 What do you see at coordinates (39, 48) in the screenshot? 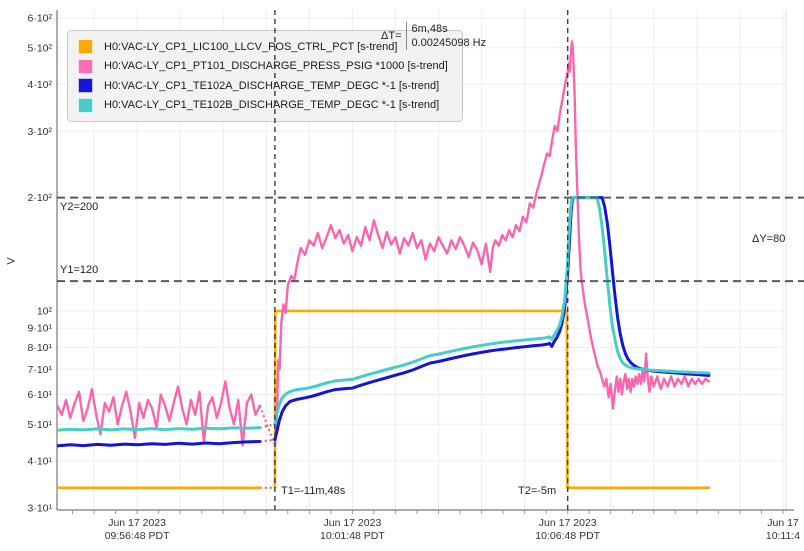
I see `y-tick-label: 5·10²` at bounding box center [39, 48].